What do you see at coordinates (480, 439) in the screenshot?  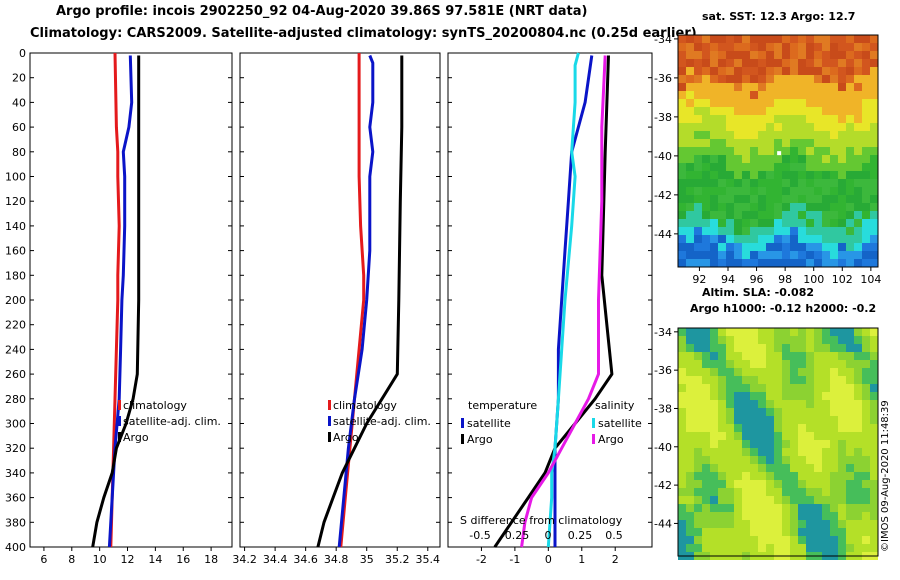 I see `temperature-legend-label: Argo` at bounding box center [480, 439].